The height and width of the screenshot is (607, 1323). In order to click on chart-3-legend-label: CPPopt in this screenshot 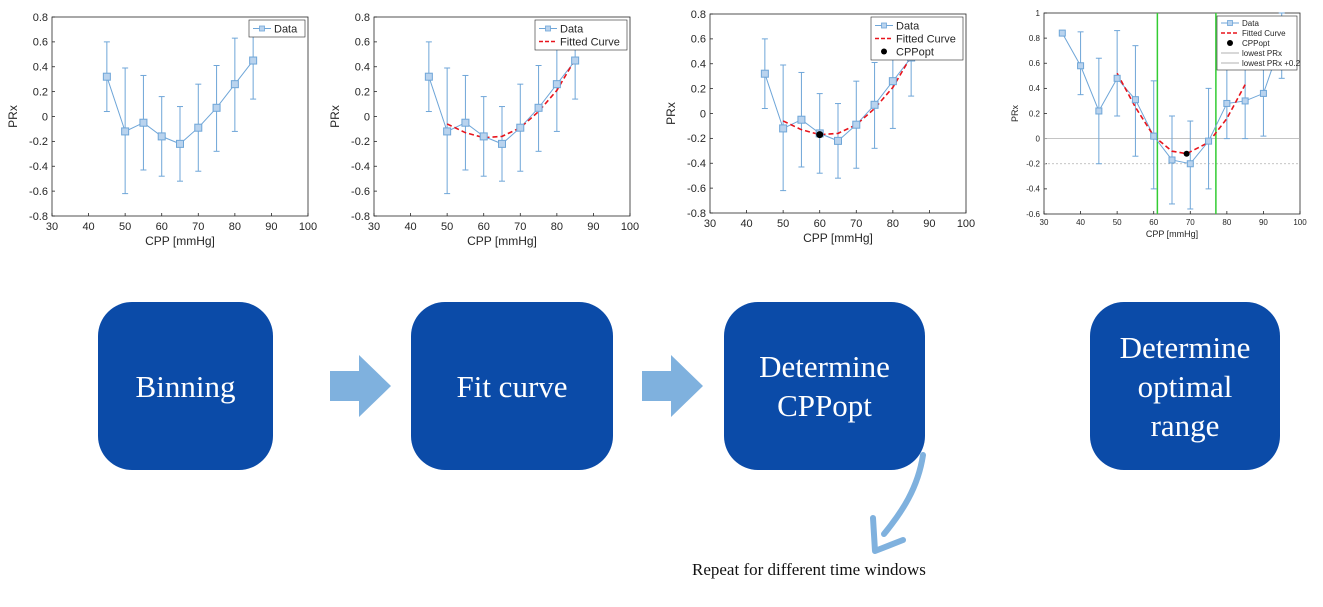, I will do `click(1256, 43)`.